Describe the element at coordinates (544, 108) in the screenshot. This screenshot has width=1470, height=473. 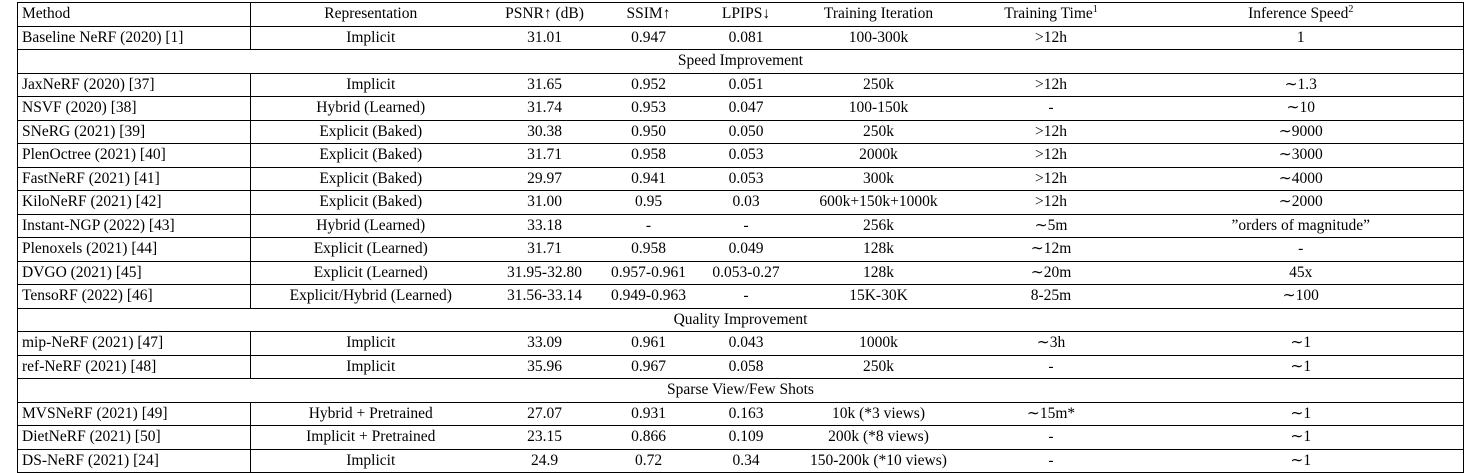
I see `data-cell: 31.74` at that location.